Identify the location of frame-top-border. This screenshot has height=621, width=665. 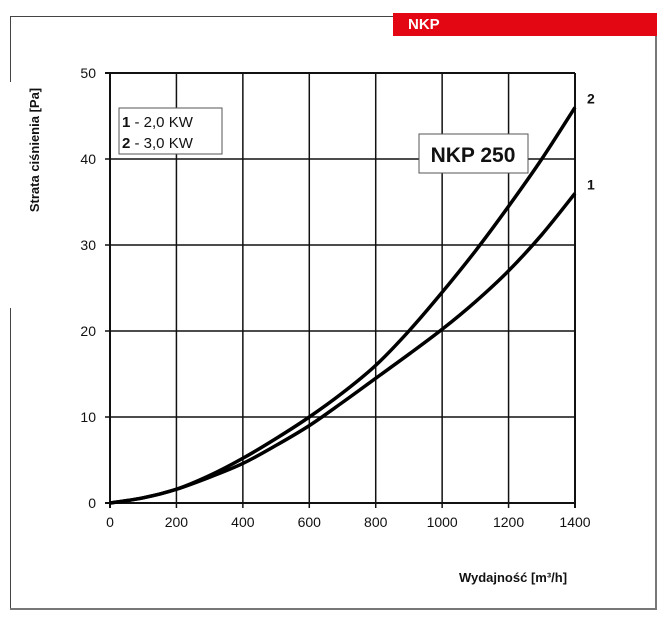
(333, 16).